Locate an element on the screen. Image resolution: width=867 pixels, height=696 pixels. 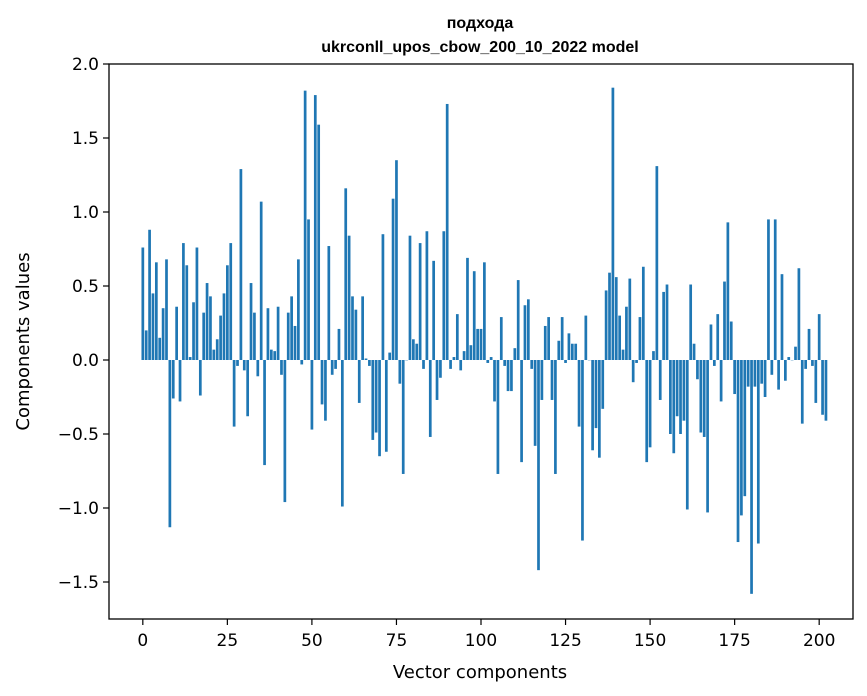
x-tick-label: 100 is located at coordinates (481, 641).